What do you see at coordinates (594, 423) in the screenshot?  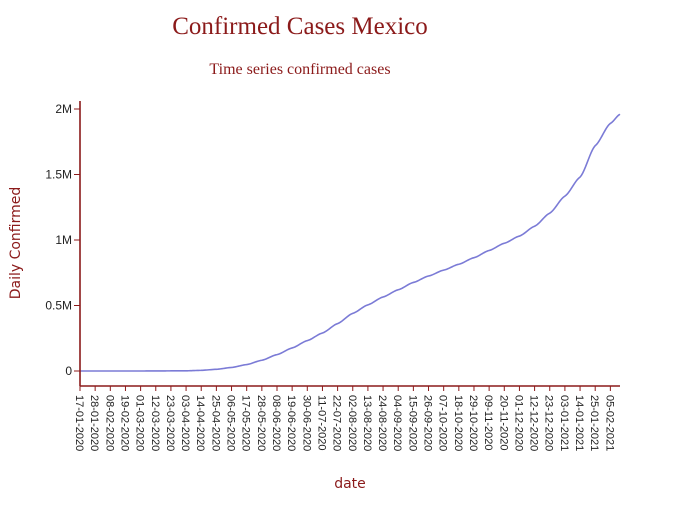 I see `x-tick-label: 25-01-2021` at bounding box center [594, 423].